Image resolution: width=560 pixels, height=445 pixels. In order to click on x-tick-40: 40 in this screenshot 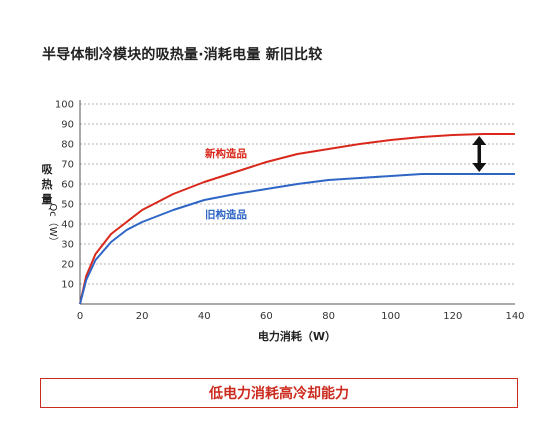, I will do `click(204, 316)`.